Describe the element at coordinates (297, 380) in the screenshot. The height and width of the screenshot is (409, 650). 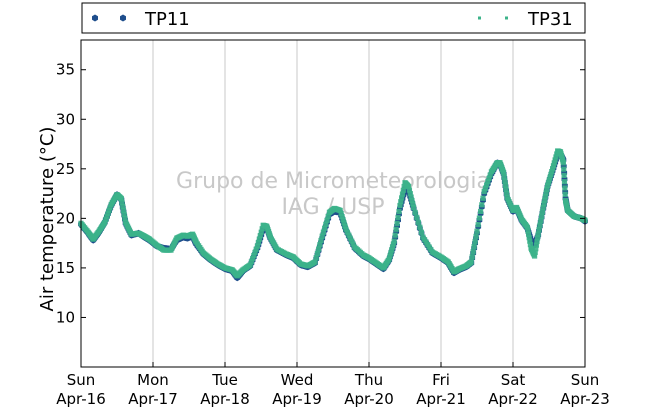
I see `x-tick-weekday: Wed` at that location.